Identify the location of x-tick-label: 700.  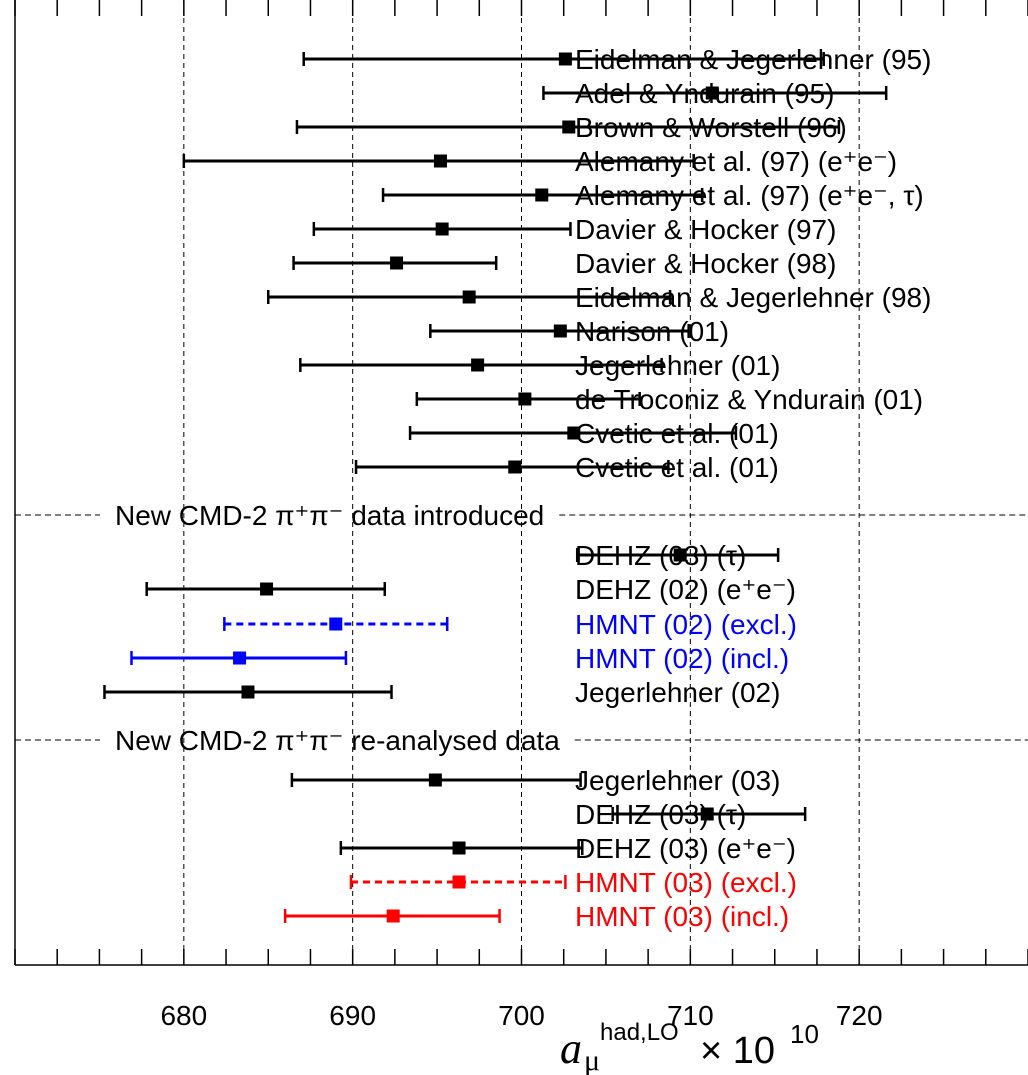
(521, 1015).